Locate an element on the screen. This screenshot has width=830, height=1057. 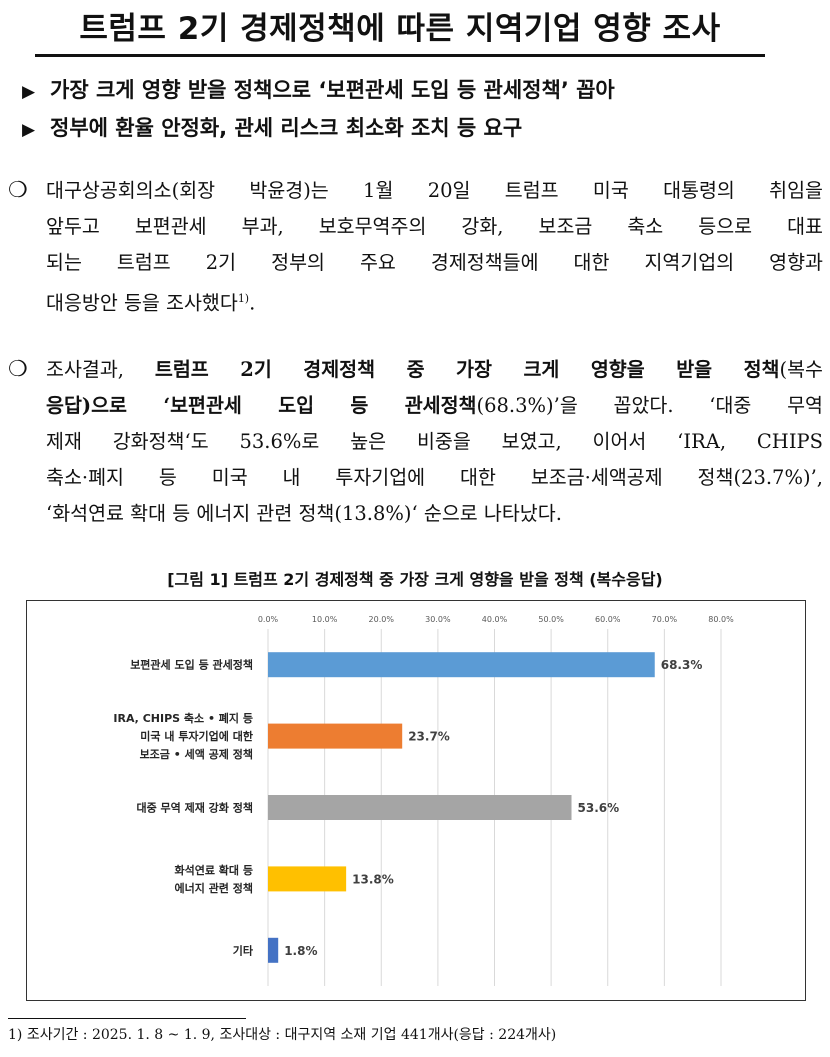
paragraph-line: ‘화석연료 확대 등 에너지 관련 정책(13.8%)‘ 순으로 나타났다. is located at coordinates (304, 513).